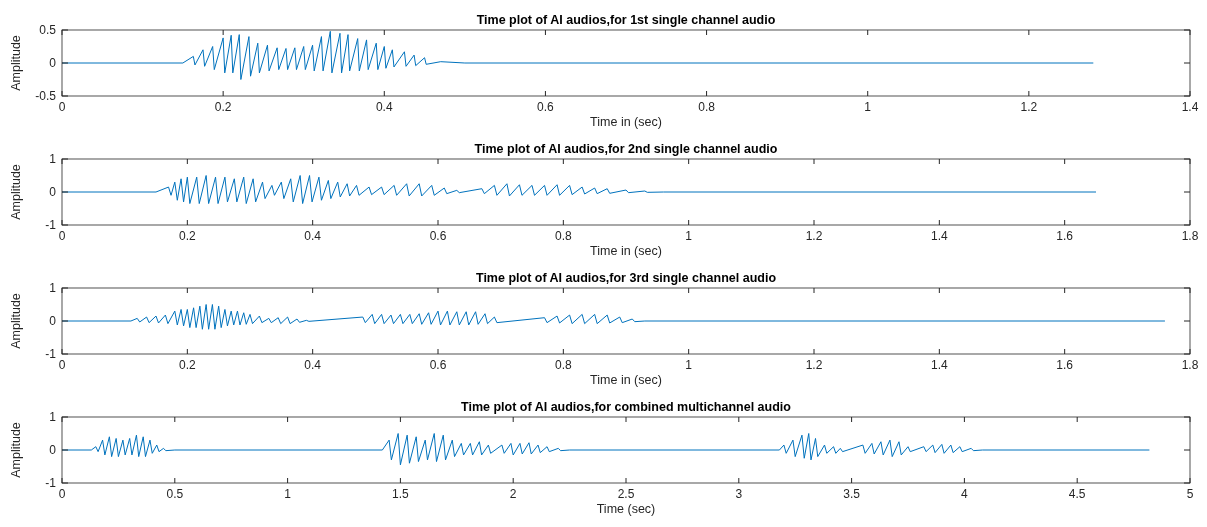 The image size is (1207, 527). I want to click on chart-title: Time plot of AI audios,for 1st single channel audio, so click(626, 20).